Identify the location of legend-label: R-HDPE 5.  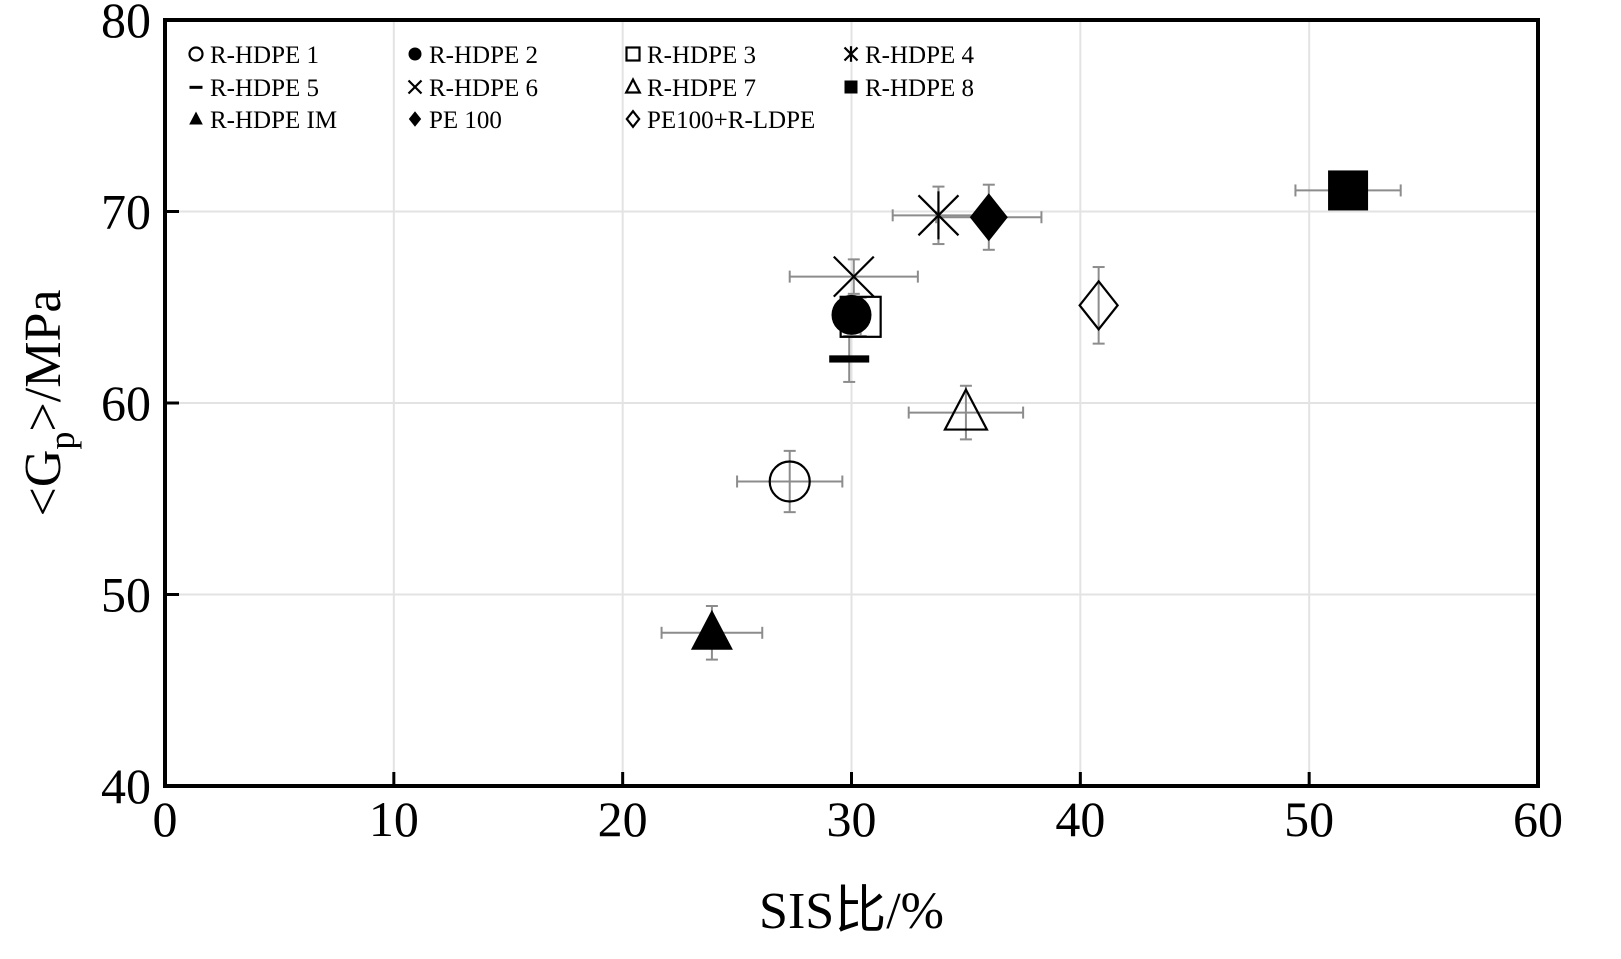
(264, 88).